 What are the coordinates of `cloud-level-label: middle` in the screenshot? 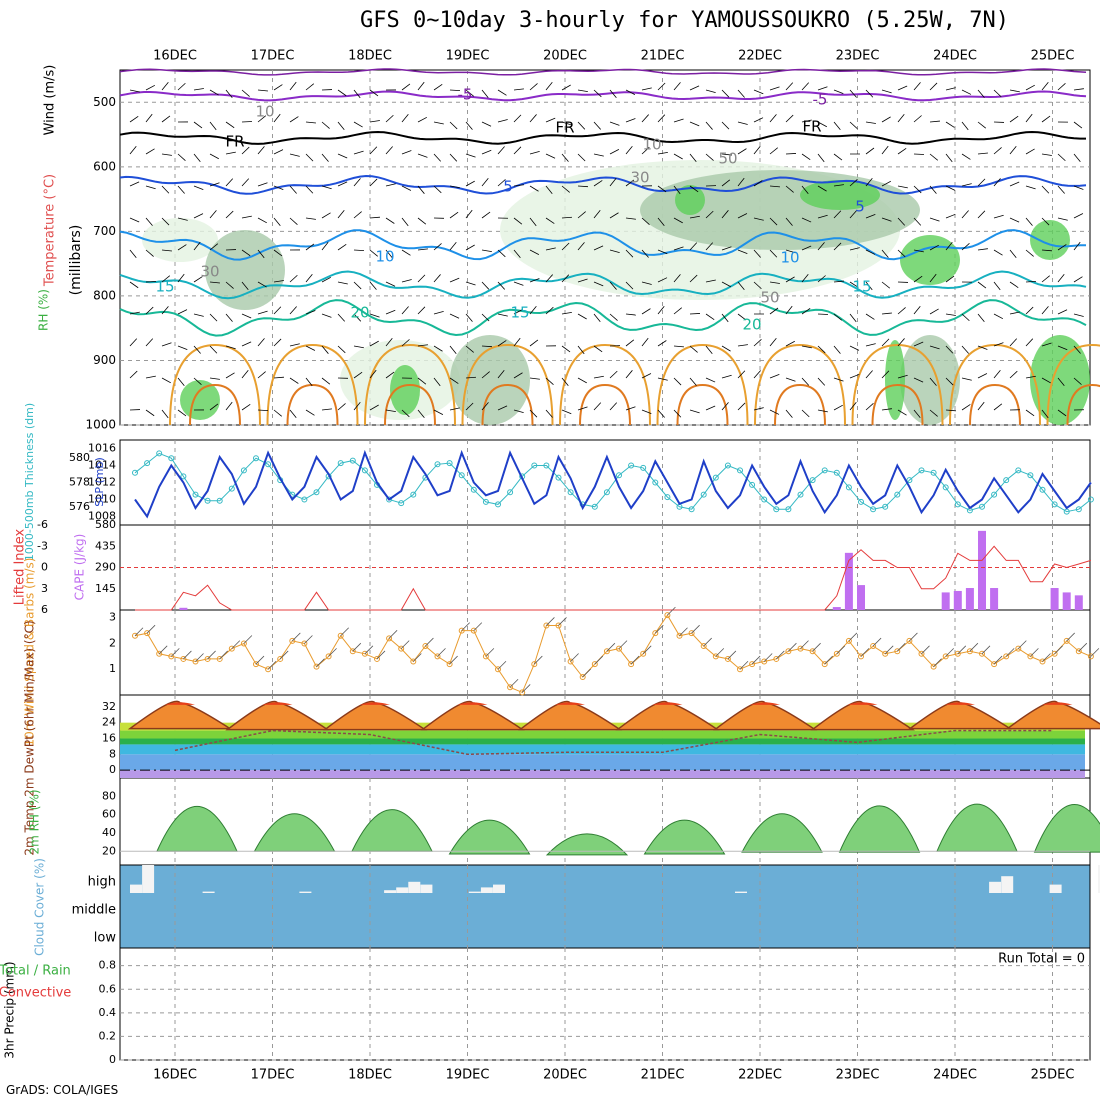 It's located at (94, 910).